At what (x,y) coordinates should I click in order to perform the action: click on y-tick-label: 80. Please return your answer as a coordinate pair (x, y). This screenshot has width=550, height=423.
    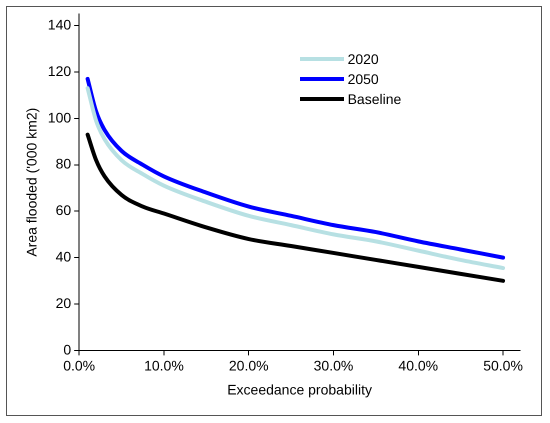
    Looking at the image, I should click on (64, 164).